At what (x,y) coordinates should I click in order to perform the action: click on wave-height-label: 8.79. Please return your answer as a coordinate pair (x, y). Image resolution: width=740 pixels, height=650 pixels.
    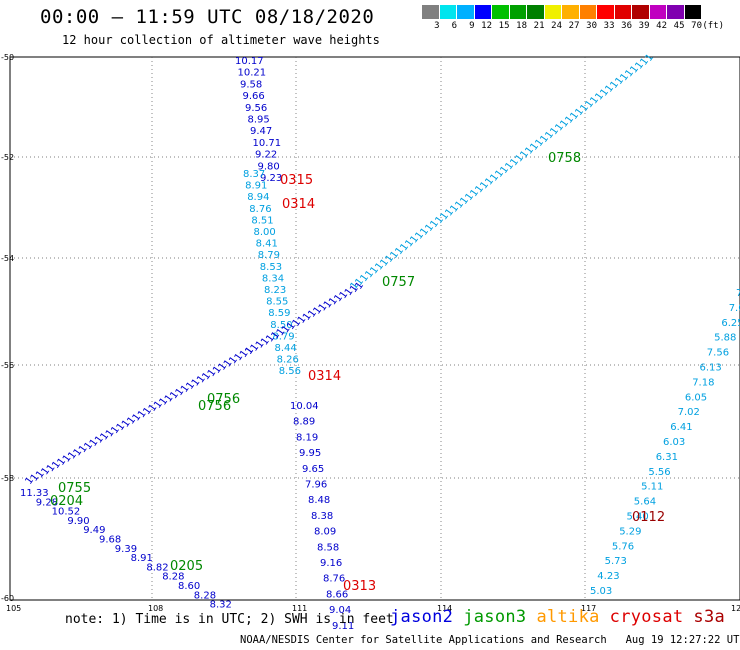
    Looking at the image, I should click on (283, 336).